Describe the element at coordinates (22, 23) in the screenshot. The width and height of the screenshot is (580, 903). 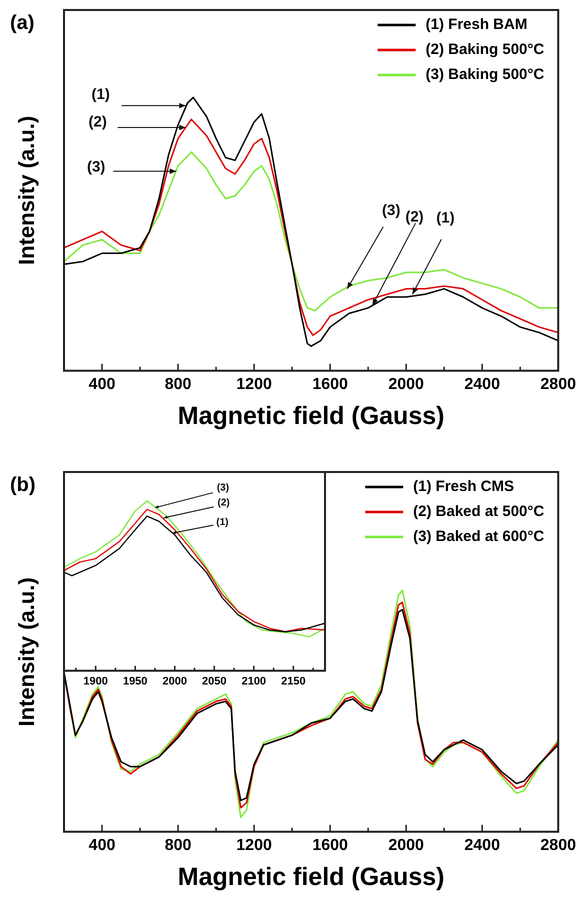
I see `chart-title: (a)` at that location.